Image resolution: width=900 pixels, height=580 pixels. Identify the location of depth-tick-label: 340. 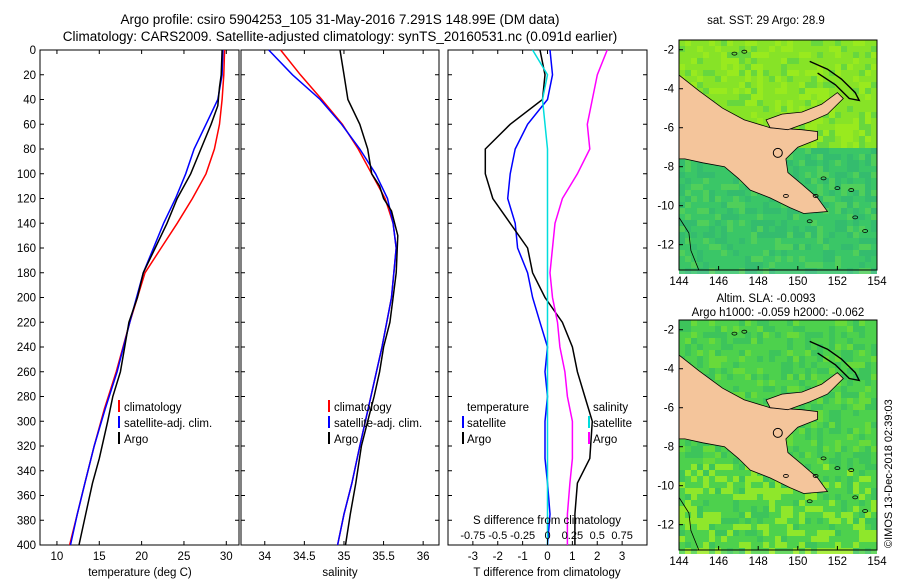
(26, 472).